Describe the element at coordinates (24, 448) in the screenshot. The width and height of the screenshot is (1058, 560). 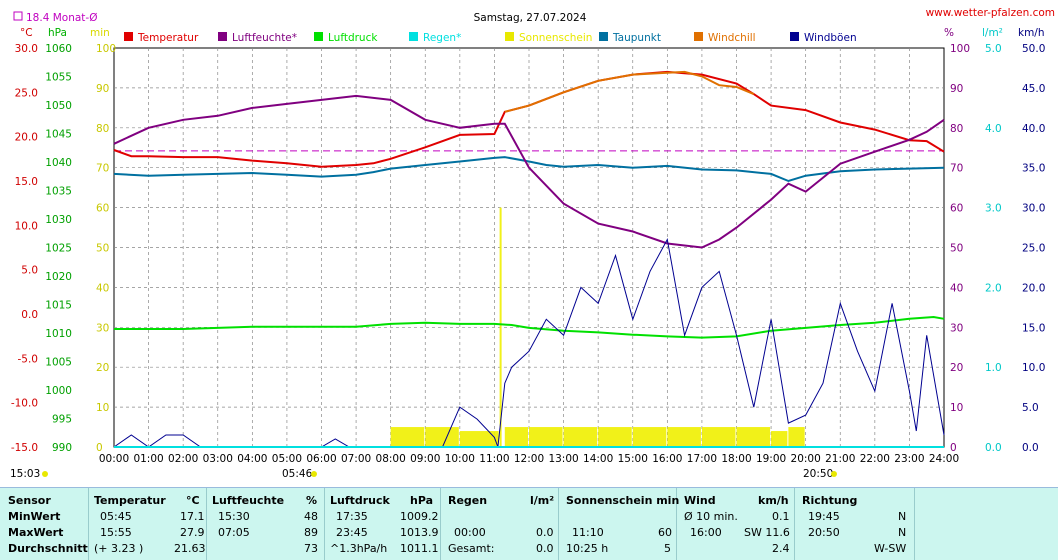
I see `y-tick-temp: -15.0` at that location.